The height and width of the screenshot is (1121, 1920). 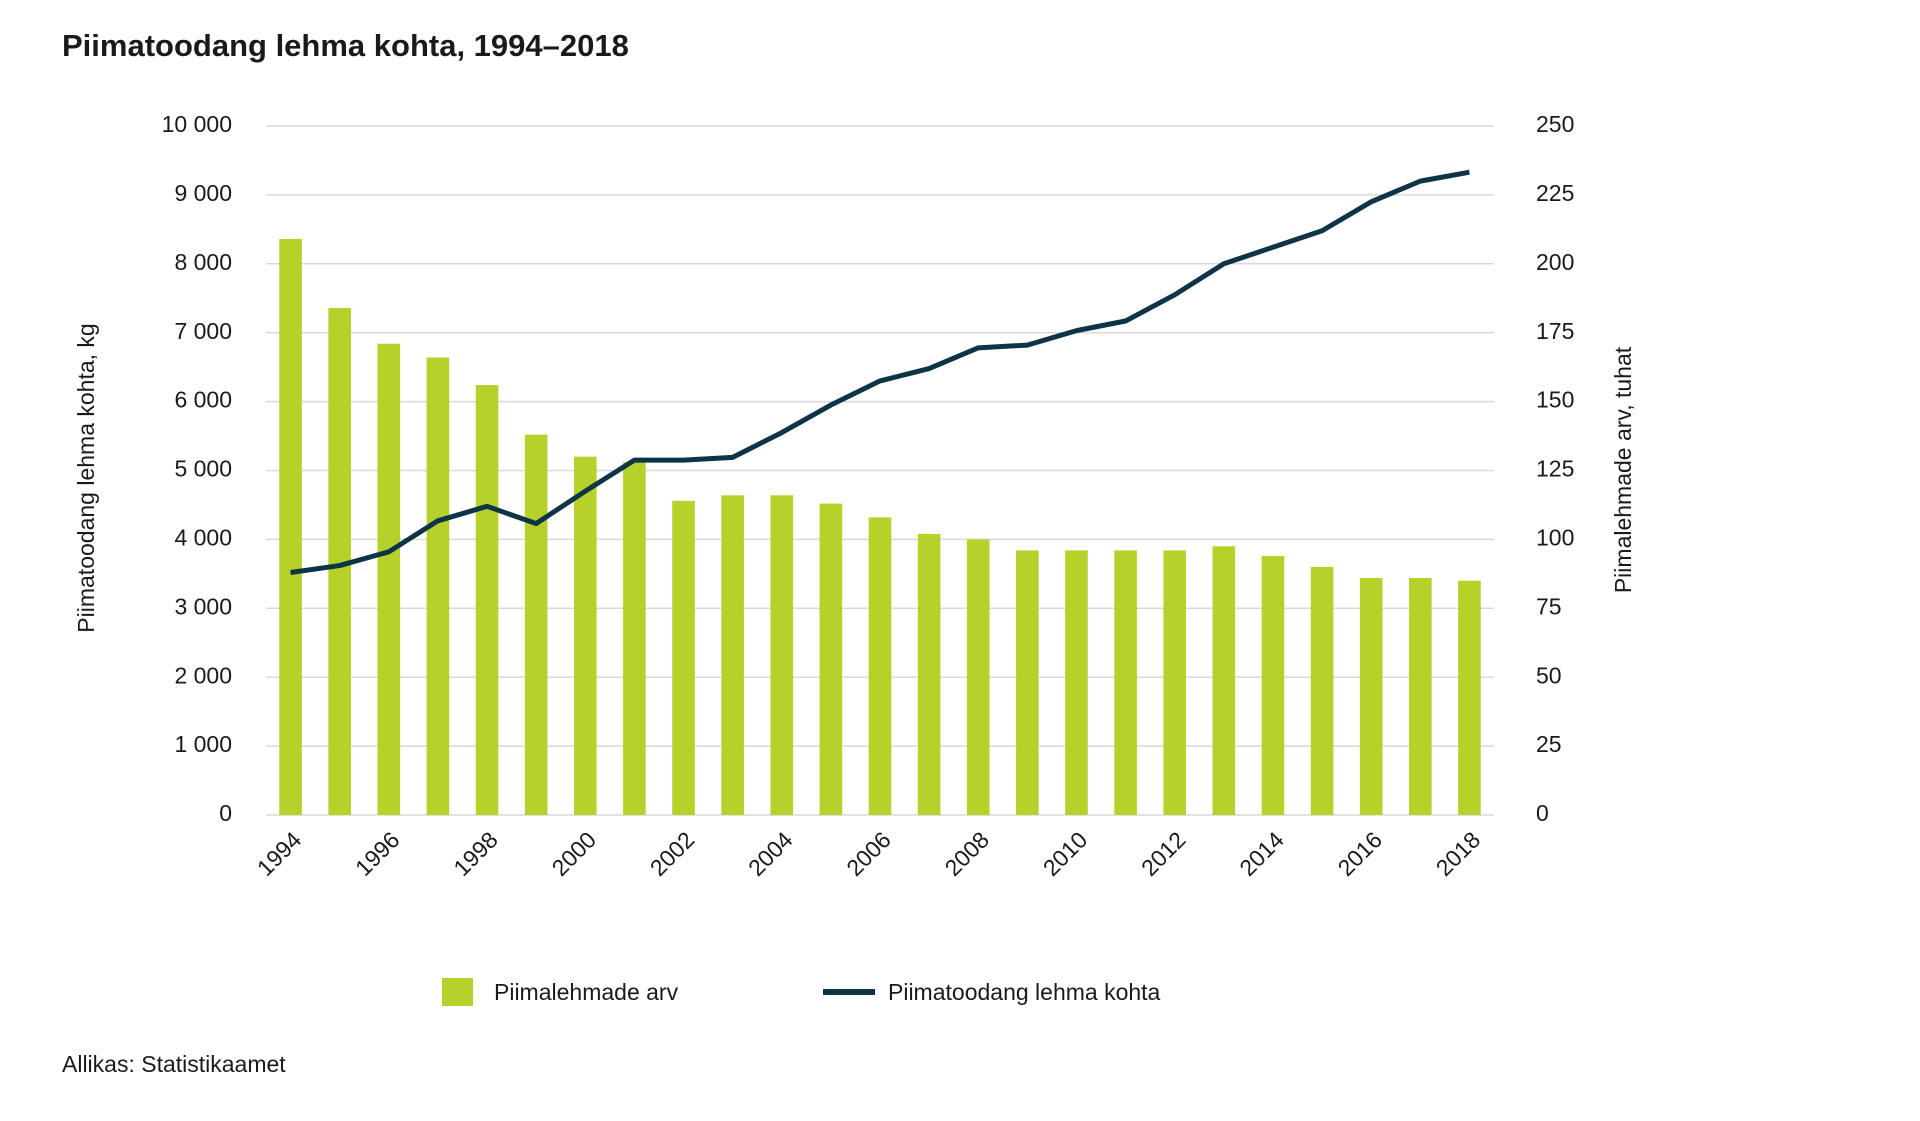 What do you see at coordinates (203, 469) in the screenshot?
I see `y-tick-label: 5 000` at bounding box center [203, 469].